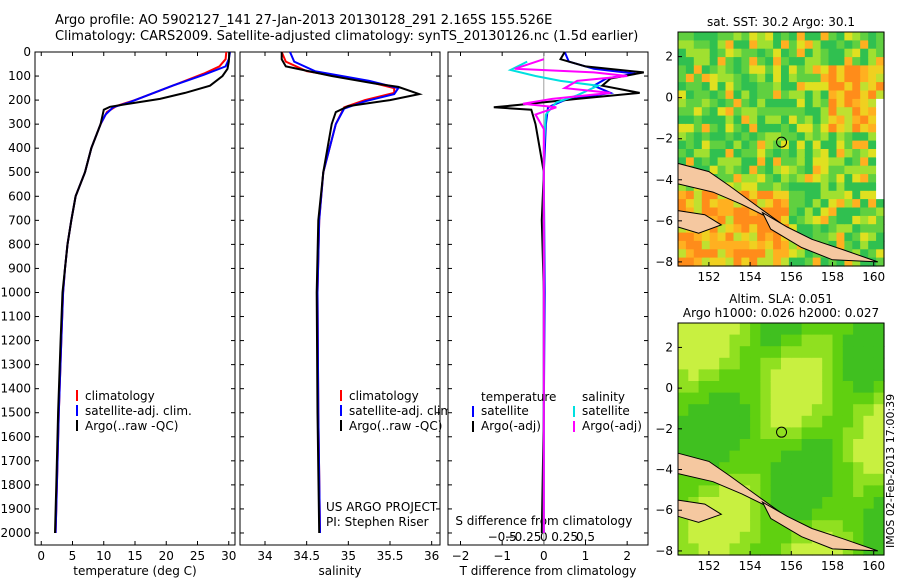 The width and height of the screenshot is (900, 580). I want to click on map-y-tick-label: −6, so click(664, 510).